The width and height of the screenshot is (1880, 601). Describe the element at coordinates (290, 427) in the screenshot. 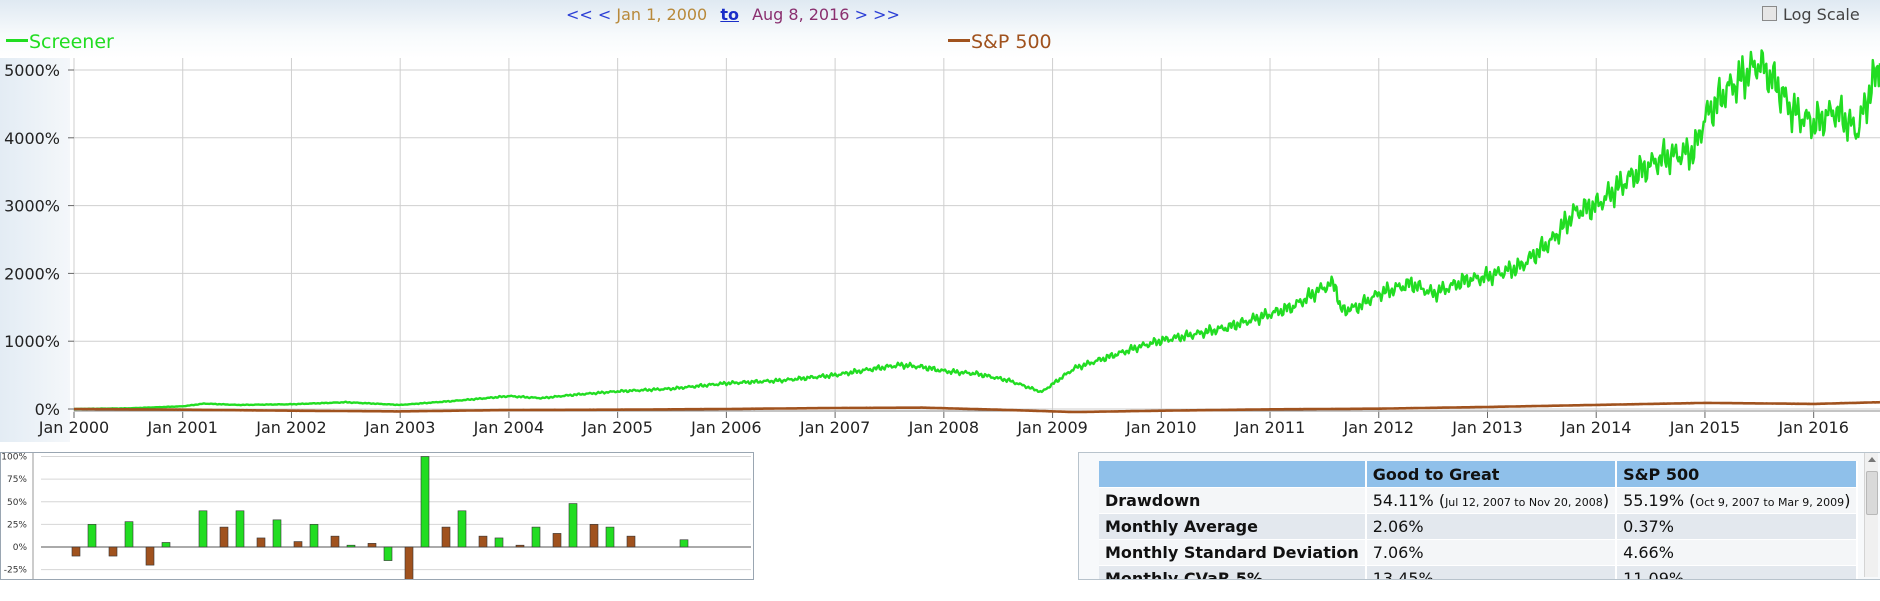

I see `x-tick-label: Jan 2002` at that location.